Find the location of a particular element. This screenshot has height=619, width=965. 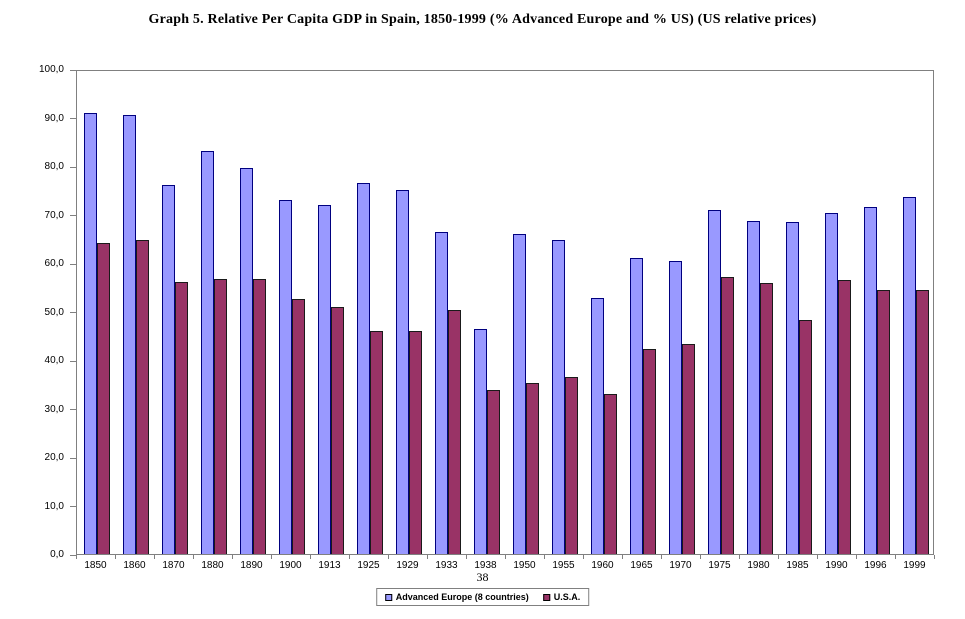

y-tick-label: 40,0 is located at coordinates (54, 360).